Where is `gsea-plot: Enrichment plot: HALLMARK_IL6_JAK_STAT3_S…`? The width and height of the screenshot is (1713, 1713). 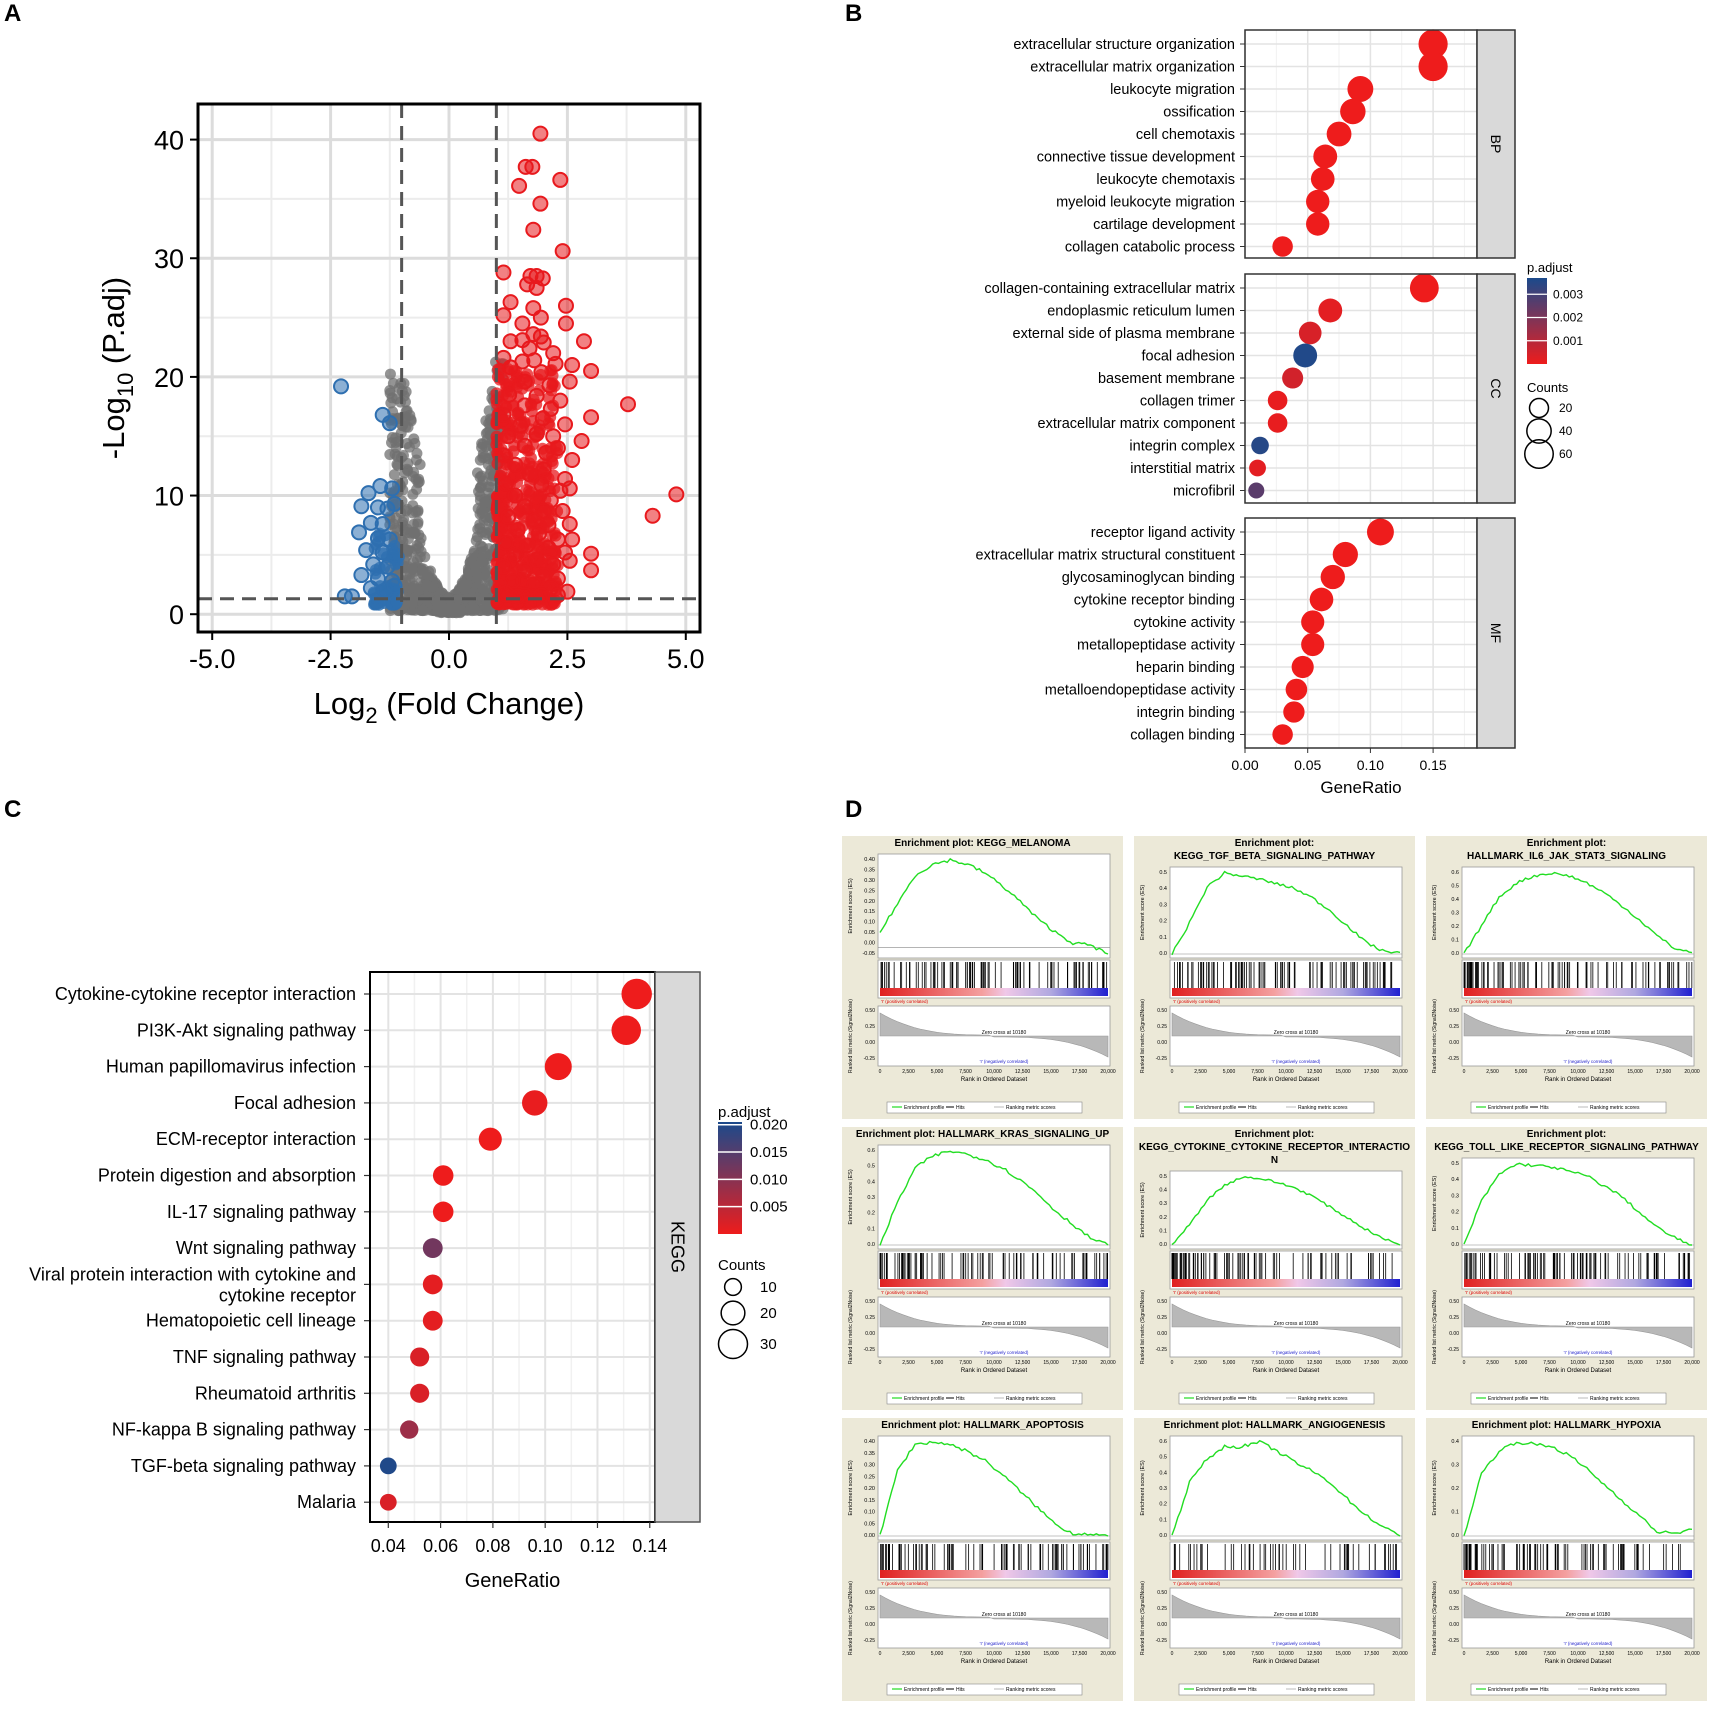
gsea-plot: Enrichment plot: HALLMARK_IL6_JAK_STAT3_S… is located at coordinates (1566, 977).